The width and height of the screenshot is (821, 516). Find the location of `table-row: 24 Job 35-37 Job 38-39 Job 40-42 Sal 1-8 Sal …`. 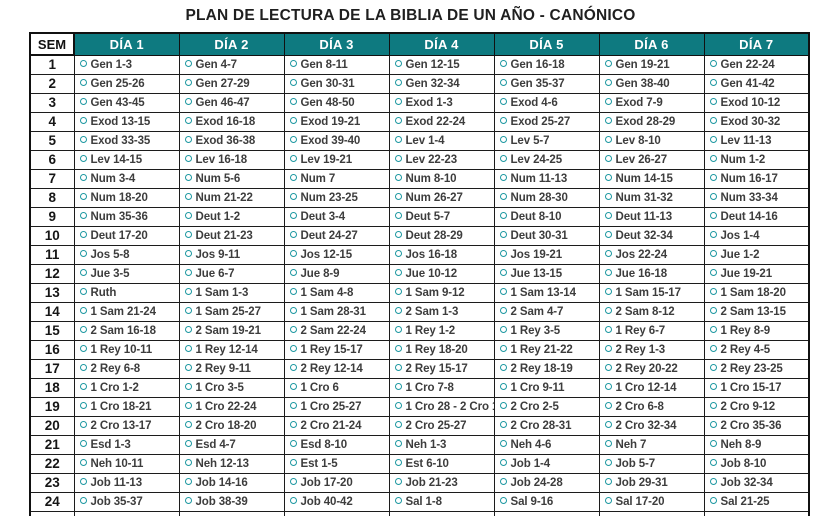

table-row: 24 Job 35-37 Job 38-39 Job 40-42 Sal 1-8 Sal … is located at coordinates (419, 501).